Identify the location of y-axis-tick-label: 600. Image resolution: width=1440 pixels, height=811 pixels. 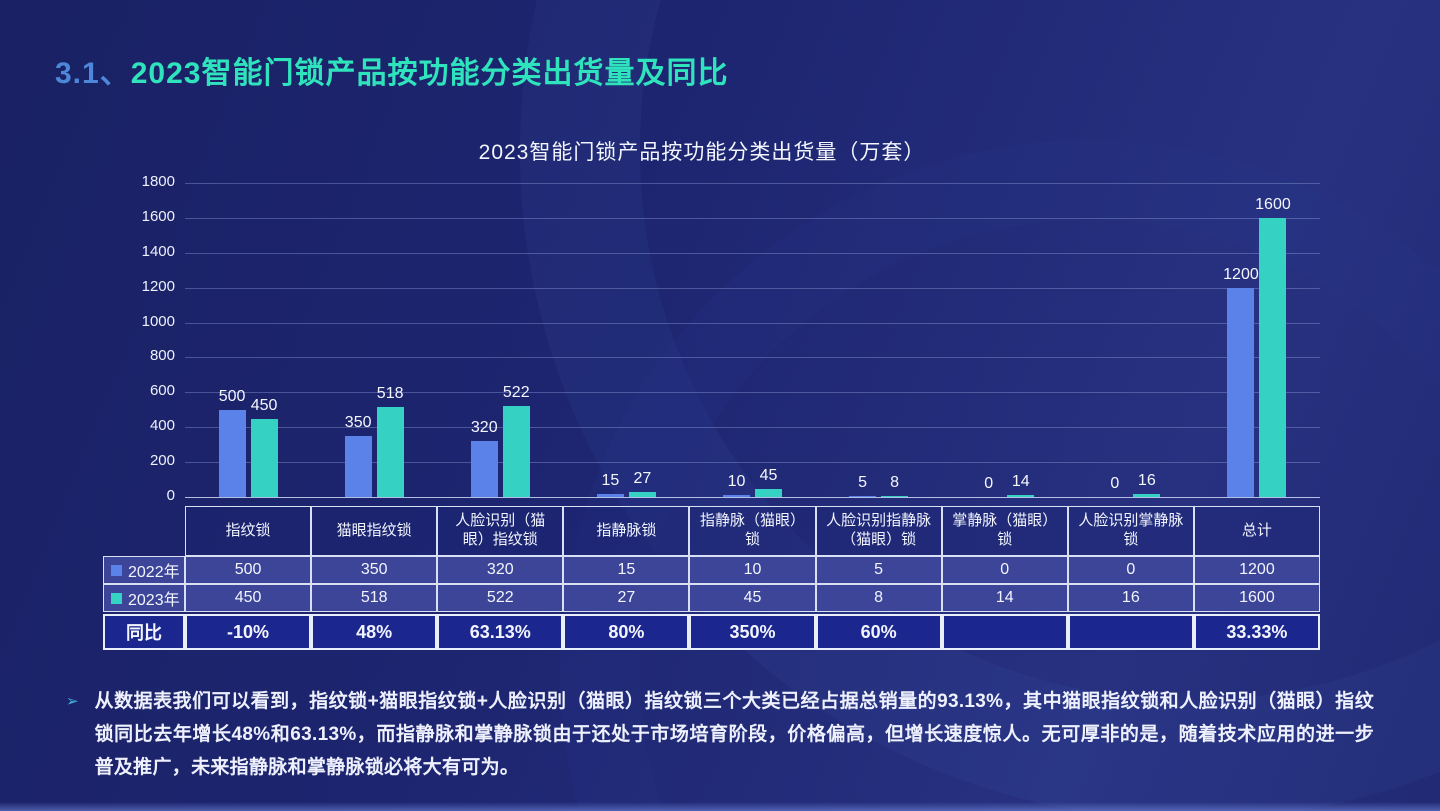
(162, 391).